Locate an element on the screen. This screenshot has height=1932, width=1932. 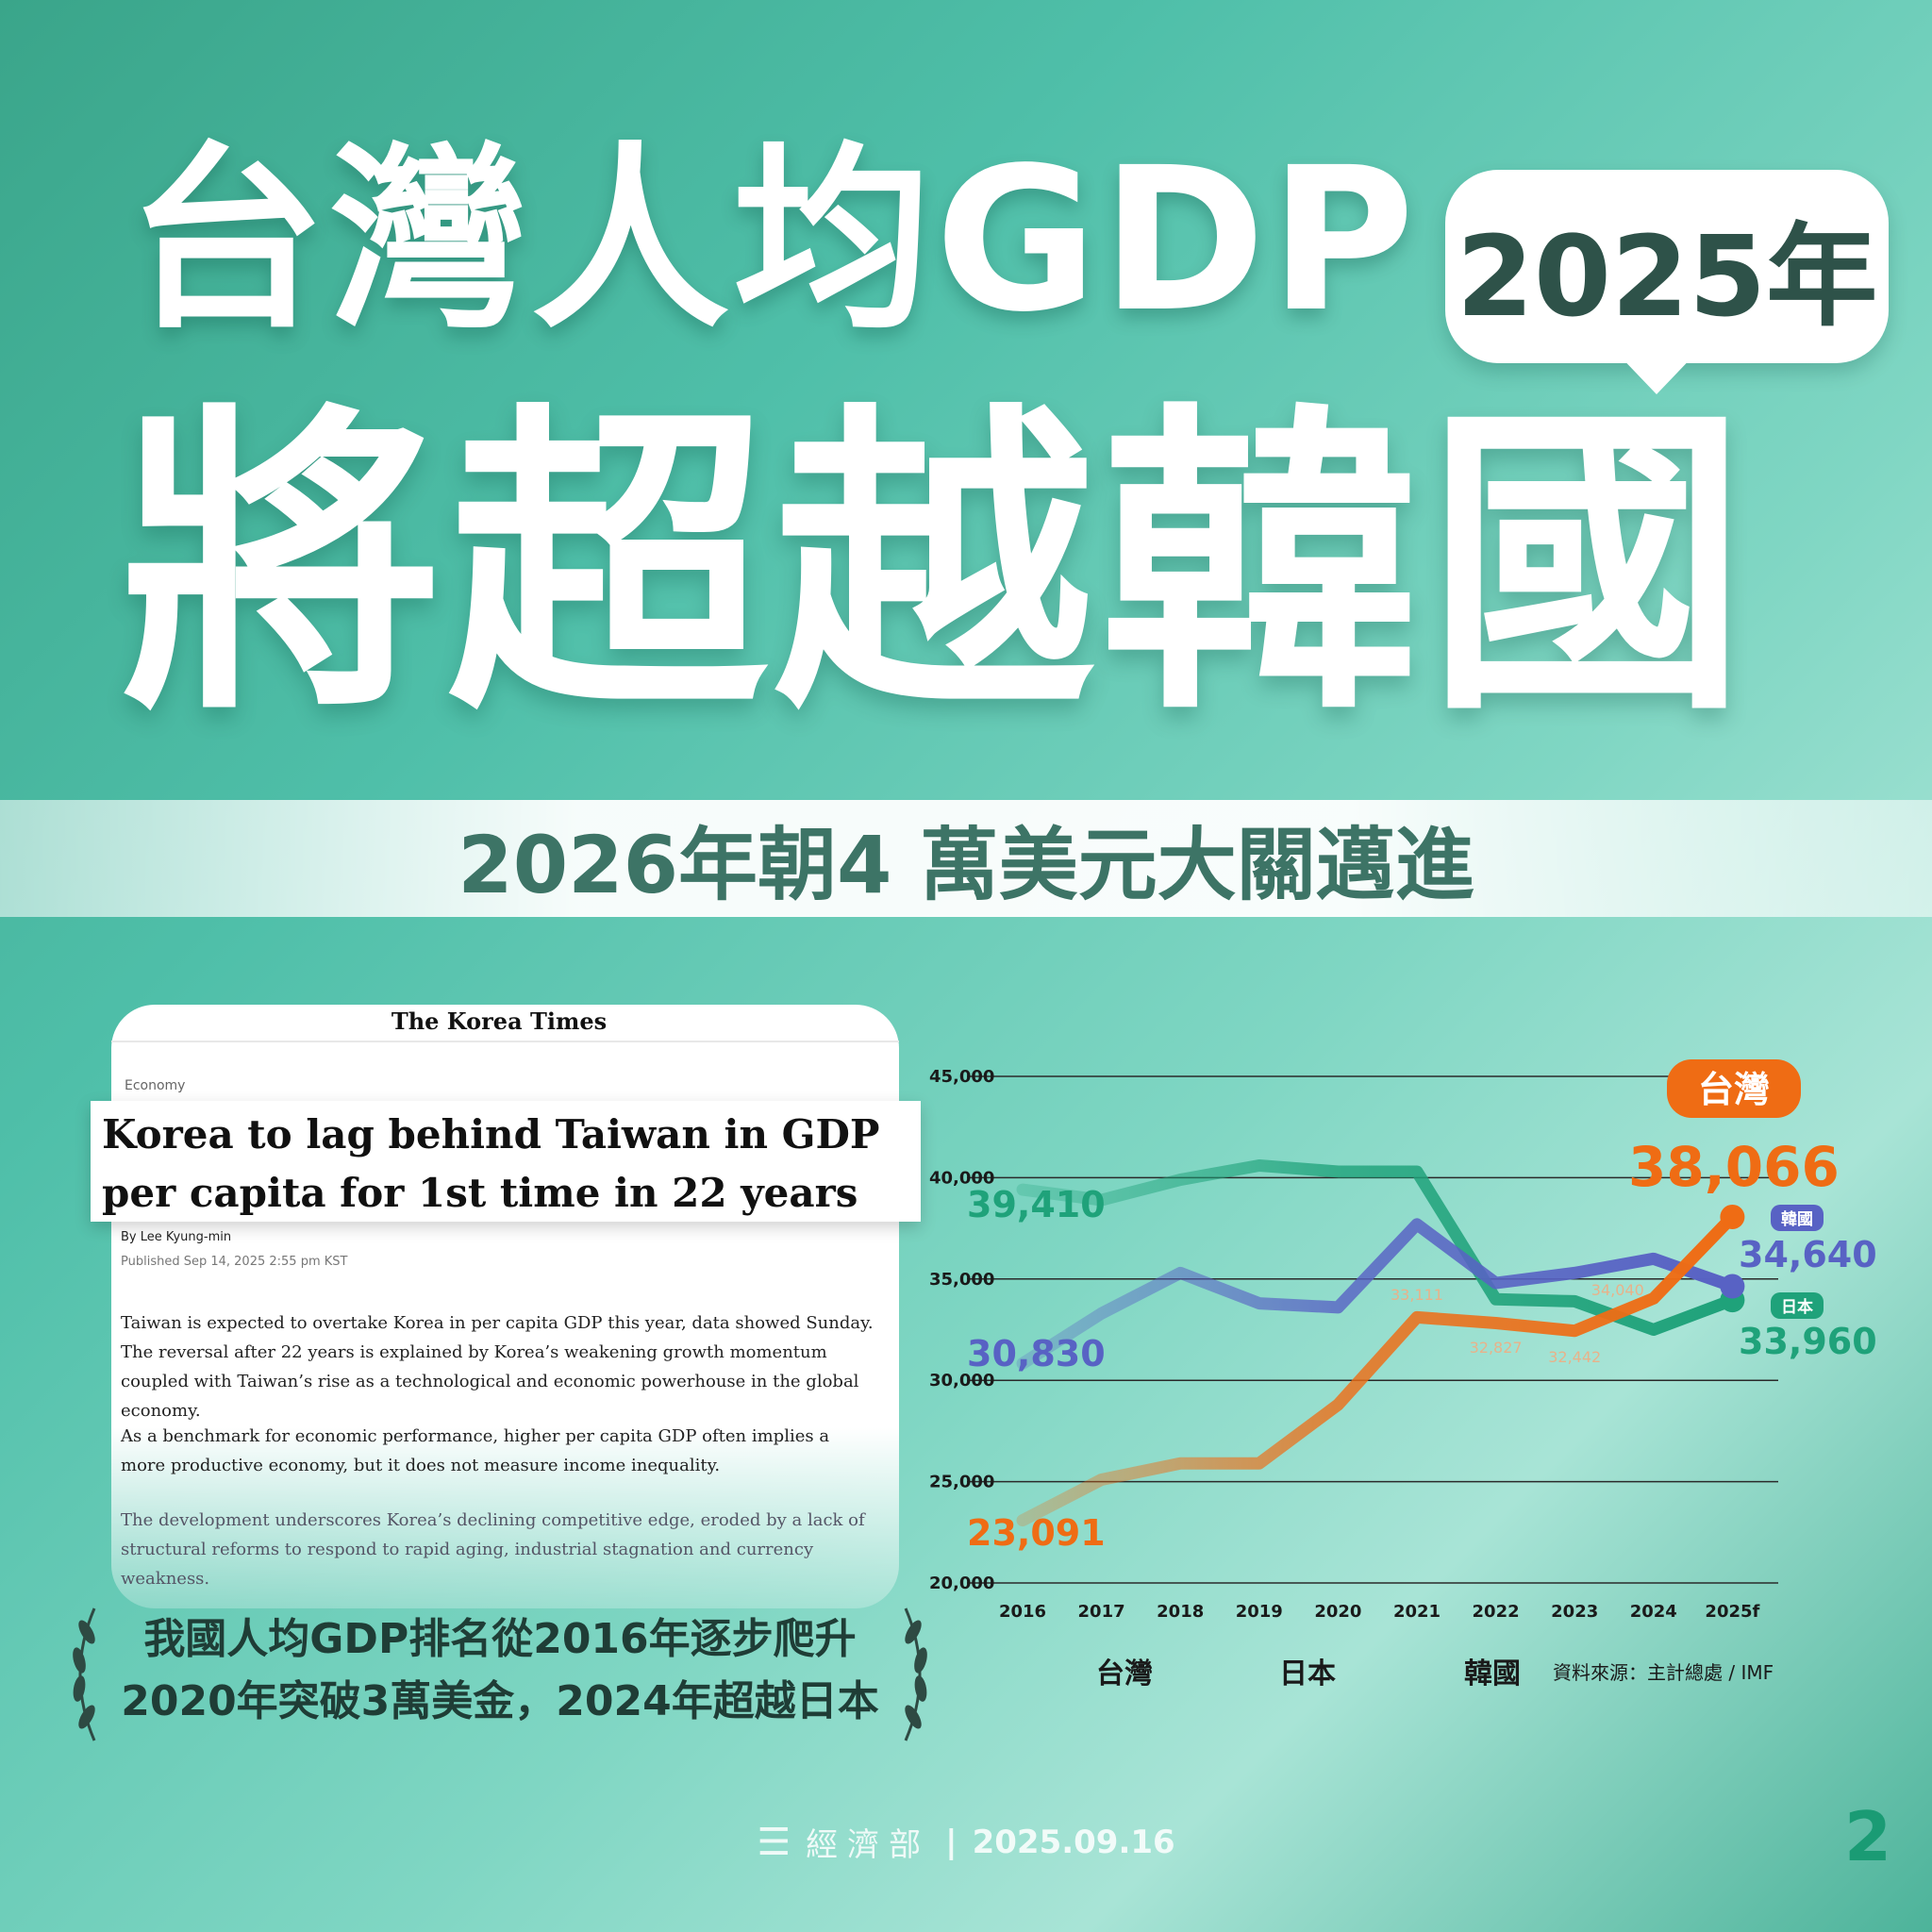
x-tick-label: 2016 is located at coordinates (1023, 1612).